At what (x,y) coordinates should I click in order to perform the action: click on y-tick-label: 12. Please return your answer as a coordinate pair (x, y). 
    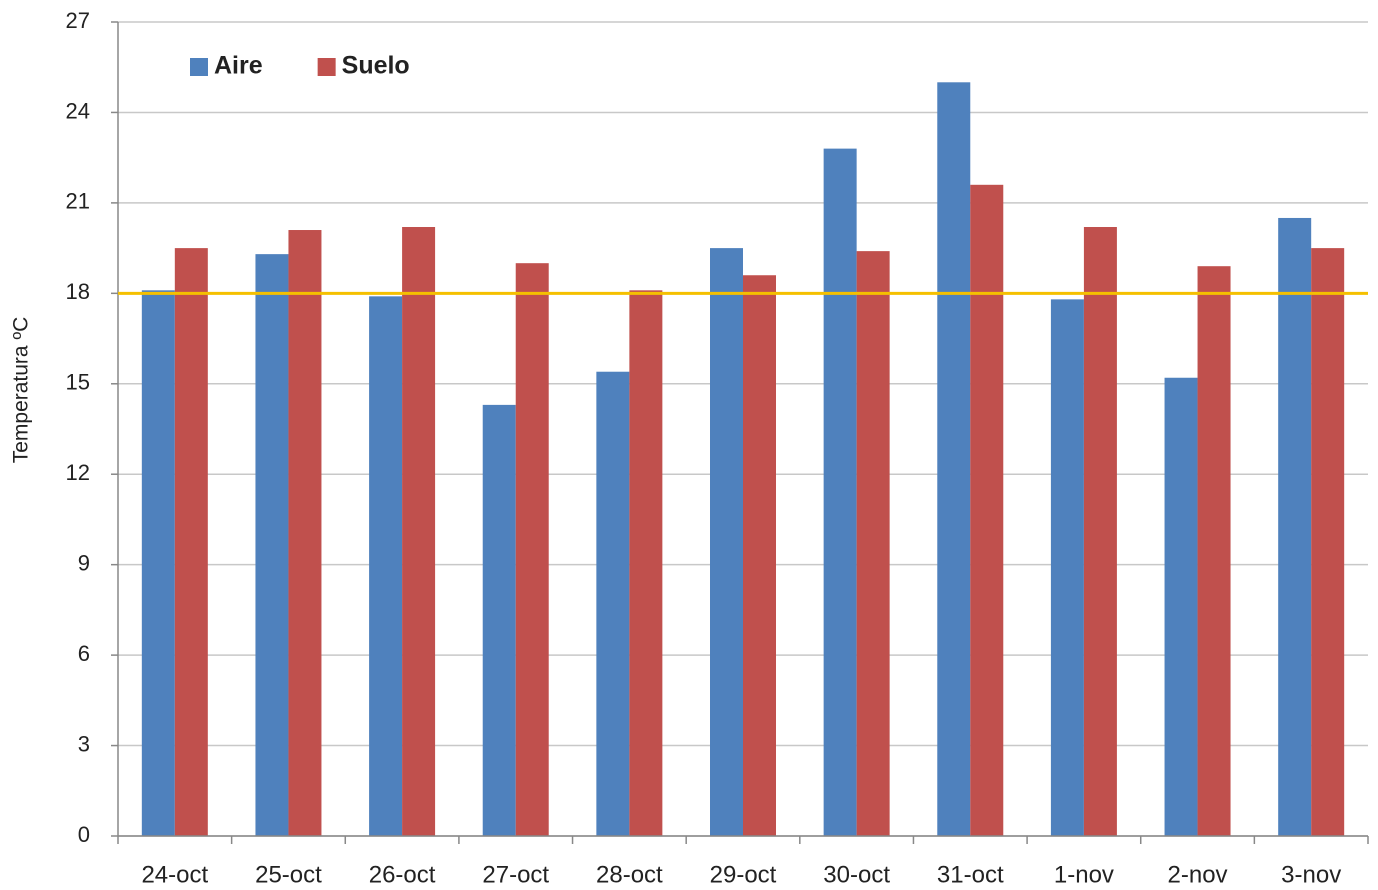
    Looking at the image, I should click on (78, 472).